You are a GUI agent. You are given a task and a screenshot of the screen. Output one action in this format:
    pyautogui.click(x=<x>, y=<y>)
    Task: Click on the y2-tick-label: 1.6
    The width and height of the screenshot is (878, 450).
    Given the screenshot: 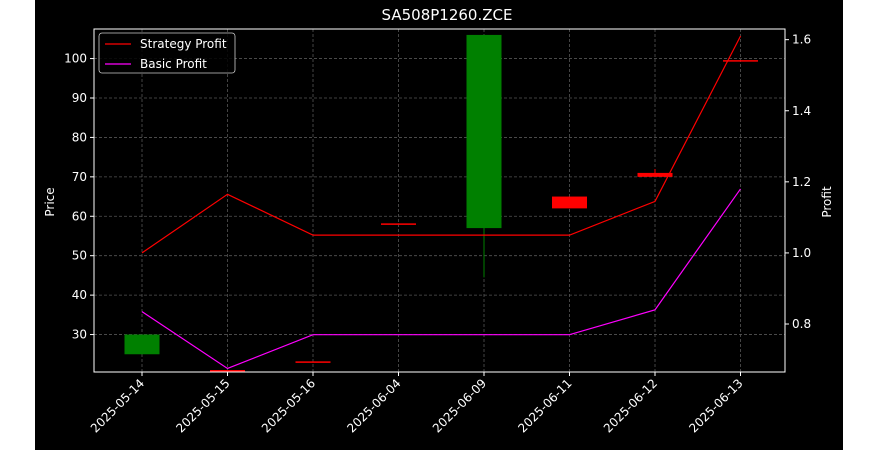 What is the action you would take?
    pyautogui.click(x=801, y=40)
    